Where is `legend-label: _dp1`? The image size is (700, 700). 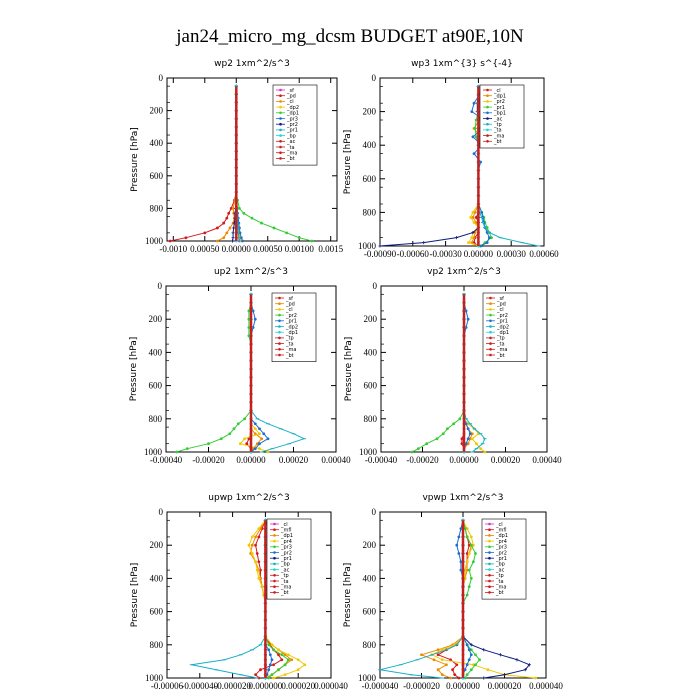
legend-label: _dp1 is located at coordinates (286, 536).